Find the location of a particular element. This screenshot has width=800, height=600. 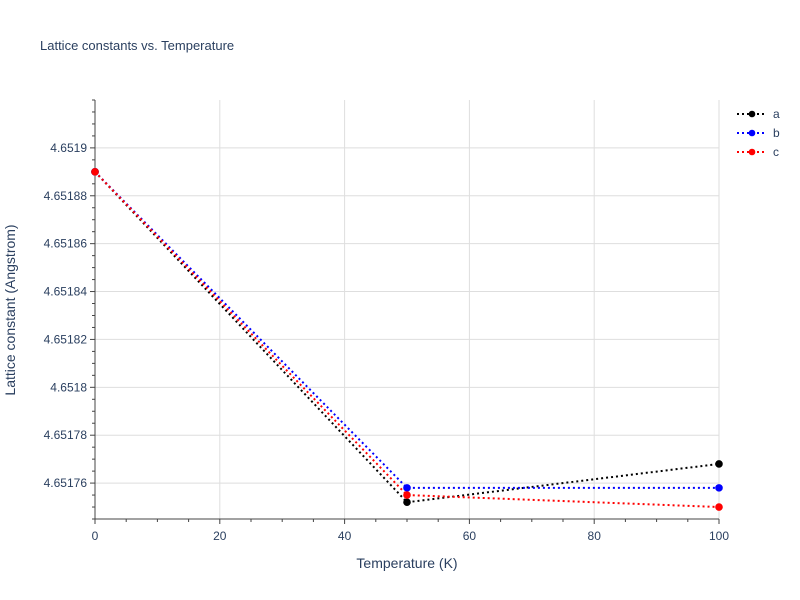

x-tick-label: 80 is located at coordinates (595, 536).